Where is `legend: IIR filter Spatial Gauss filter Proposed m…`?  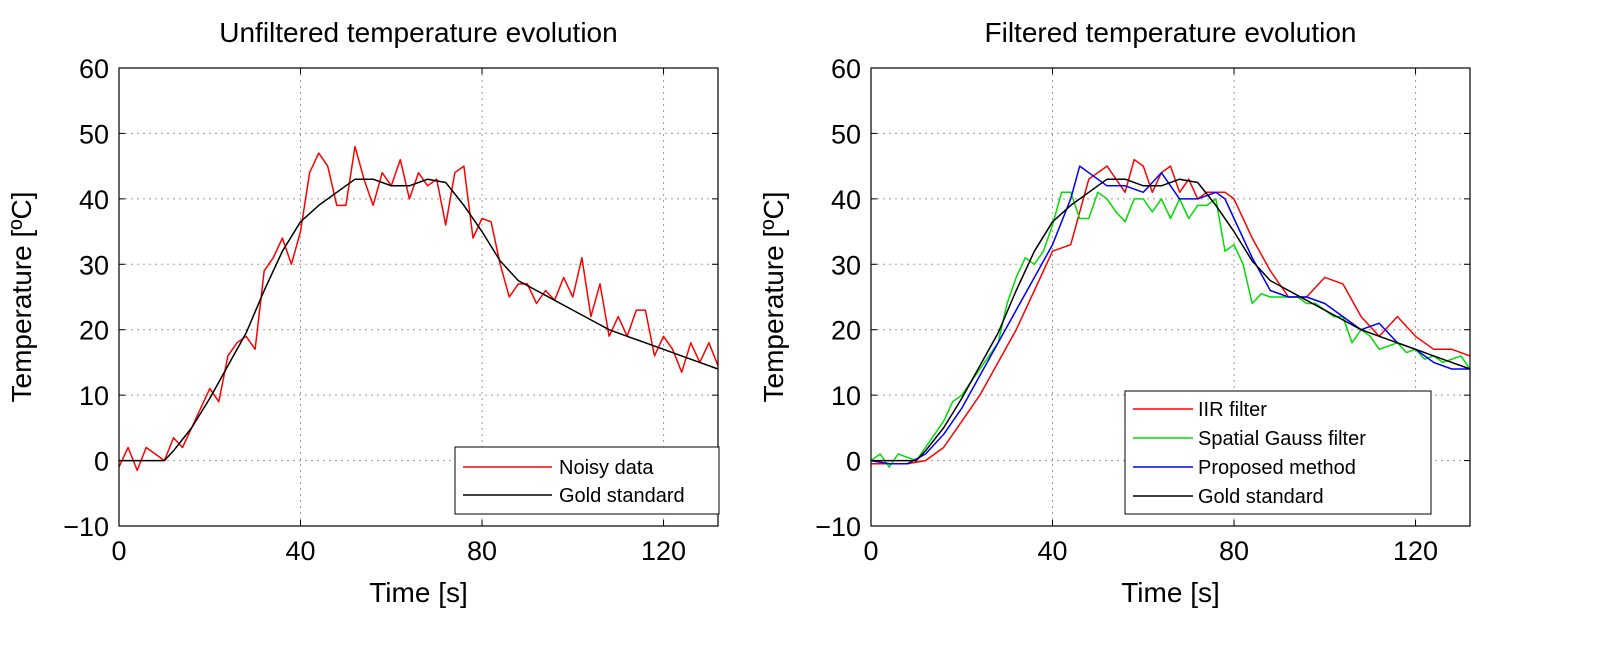 legend: IIR filter Spatial Gauss filter Proposed m… is located at coordinates (1278, 452).